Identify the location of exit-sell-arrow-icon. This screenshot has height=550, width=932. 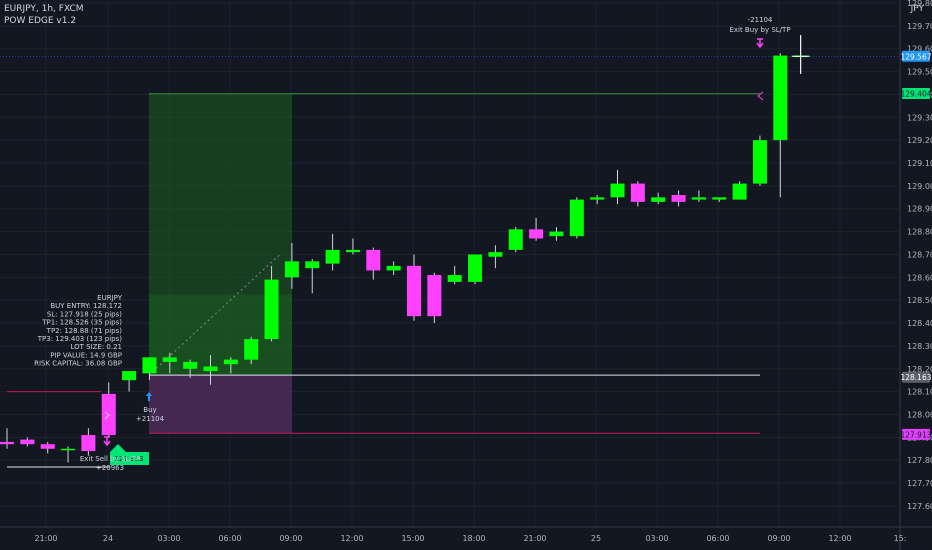
(107, 441).